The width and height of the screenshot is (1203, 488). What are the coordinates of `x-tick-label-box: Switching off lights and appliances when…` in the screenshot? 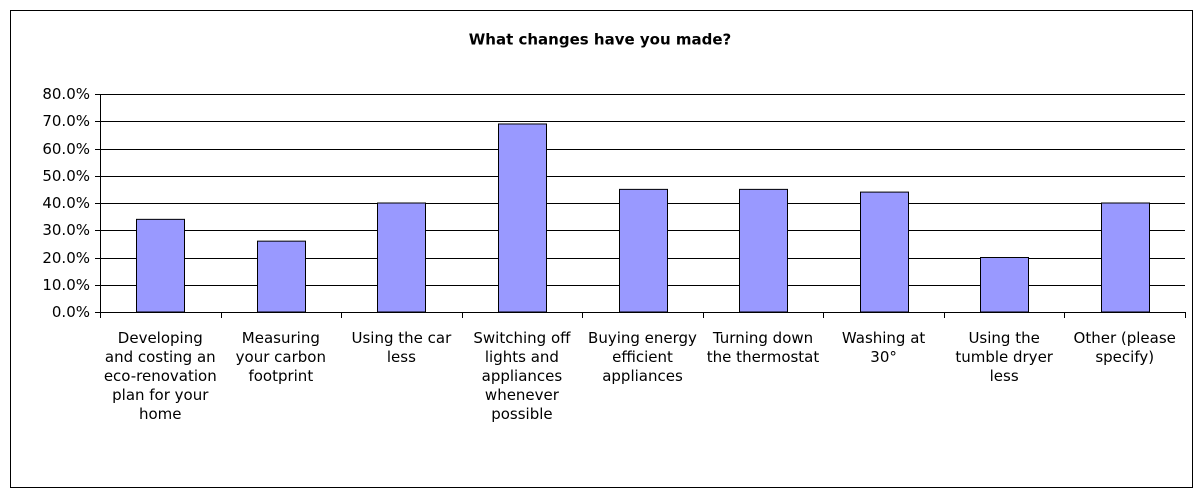 It's located at (522, 376).